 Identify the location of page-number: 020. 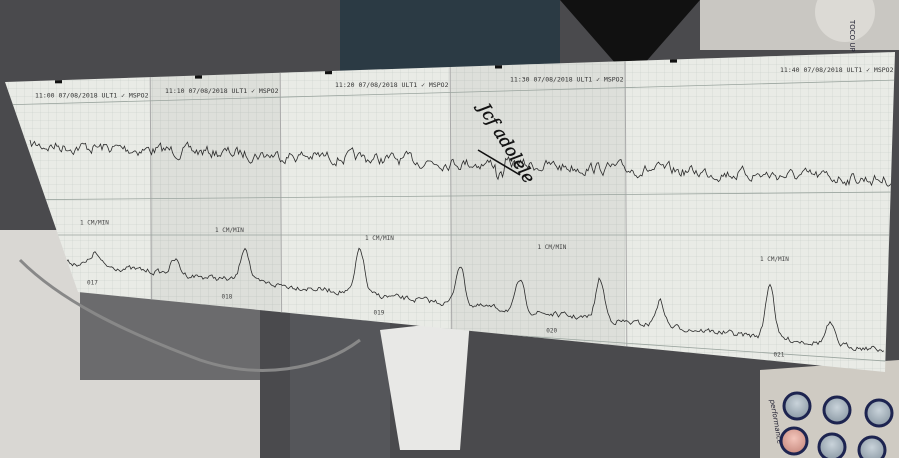
(551, 330).